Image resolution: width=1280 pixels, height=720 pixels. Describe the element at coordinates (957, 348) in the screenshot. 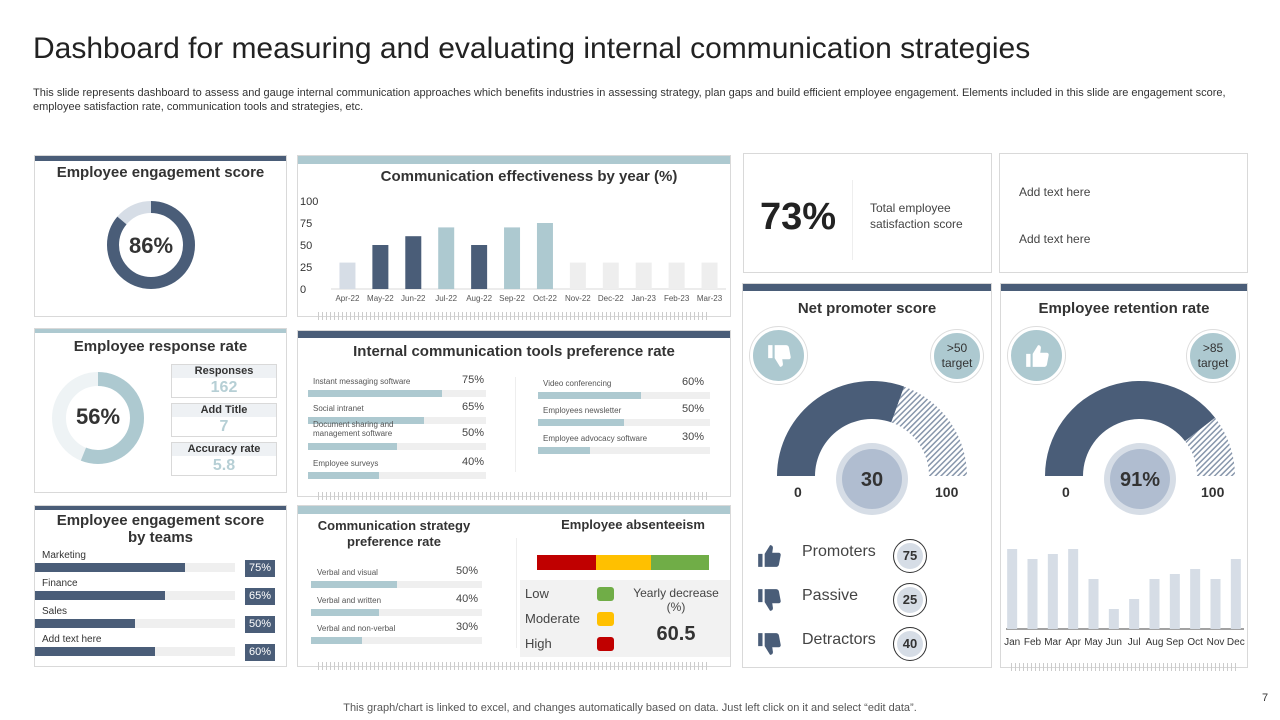

I see `target-value: >50` at that location.